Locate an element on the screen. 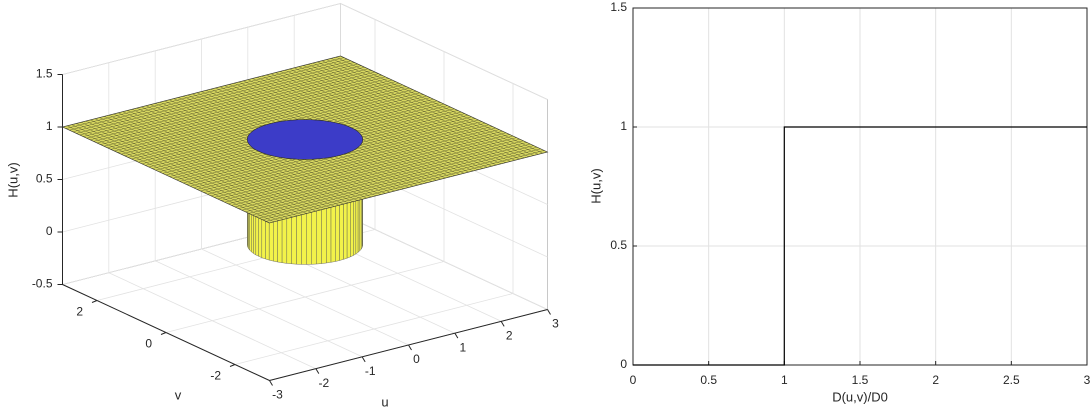  y-tick-label: 0.5 is located at coordinates (618, 245).